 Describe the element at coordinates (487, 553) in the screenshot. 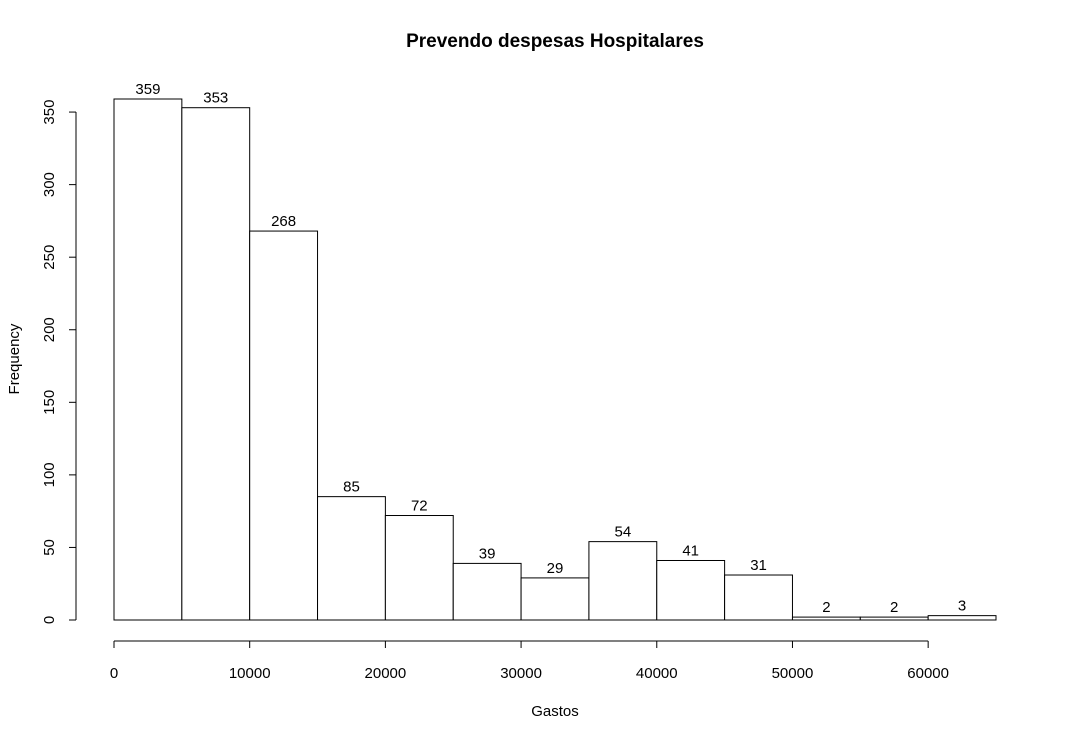

I see `bar-value-label: 39` at that location.